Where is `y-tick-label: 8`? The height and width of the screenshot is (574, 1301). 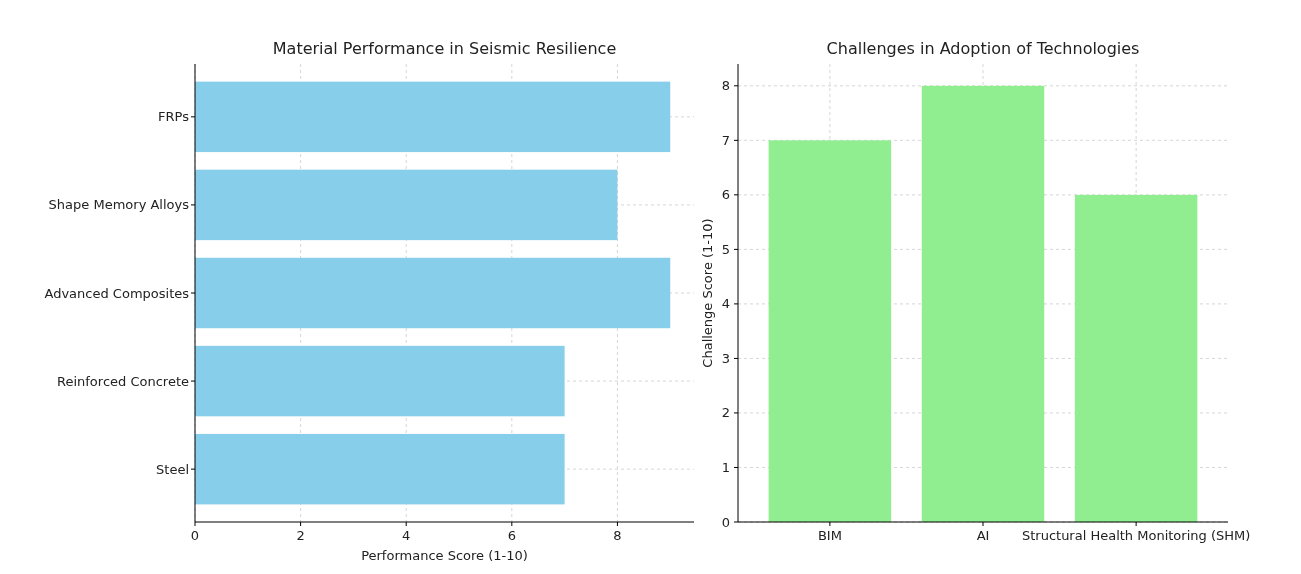 y-tick-label: 8 is located at coordinates (725, 86).